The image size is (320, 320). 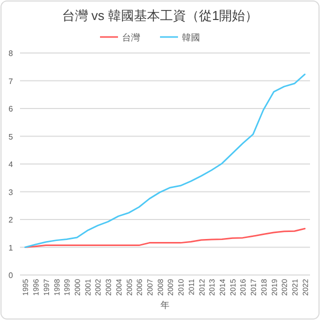 I want to click on y-tick-label: 0, so click(x=11, y=275).